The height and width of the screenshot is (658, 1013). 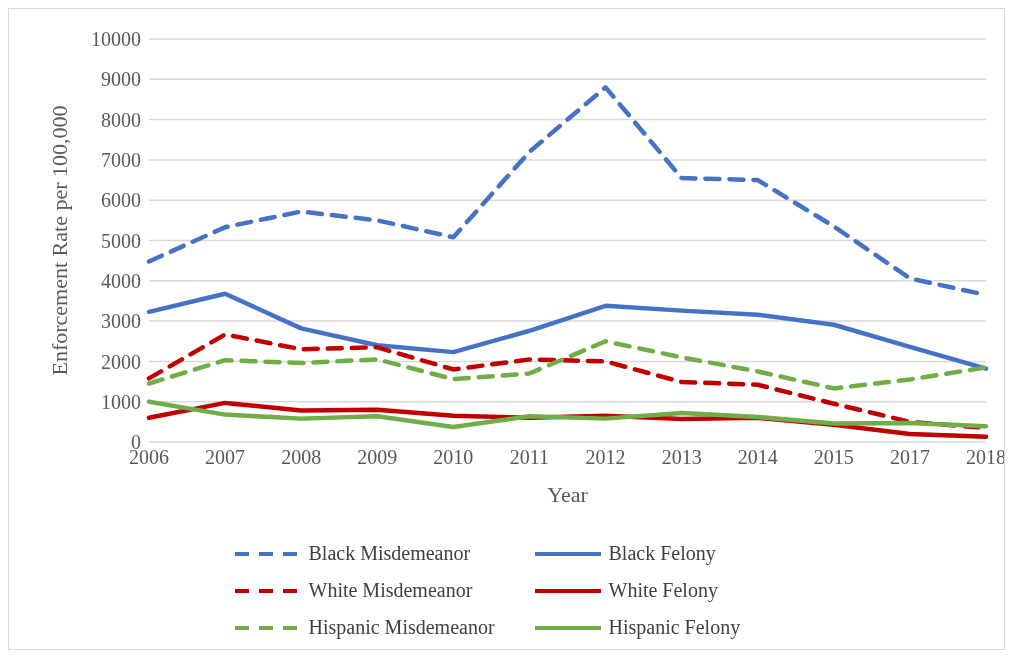 What do you see at coordinates (116, 39) in the screenshot?
I see `y-tick-label: 10000` at bounding box center [116, 39].